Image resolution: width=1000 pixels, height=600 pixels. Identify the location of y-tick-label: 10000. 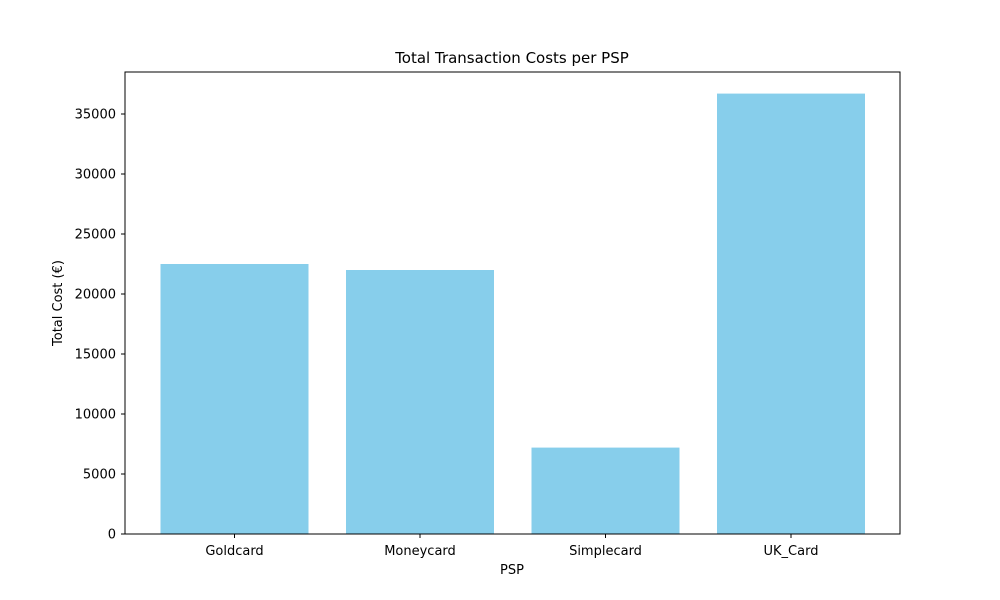
(95, 415).